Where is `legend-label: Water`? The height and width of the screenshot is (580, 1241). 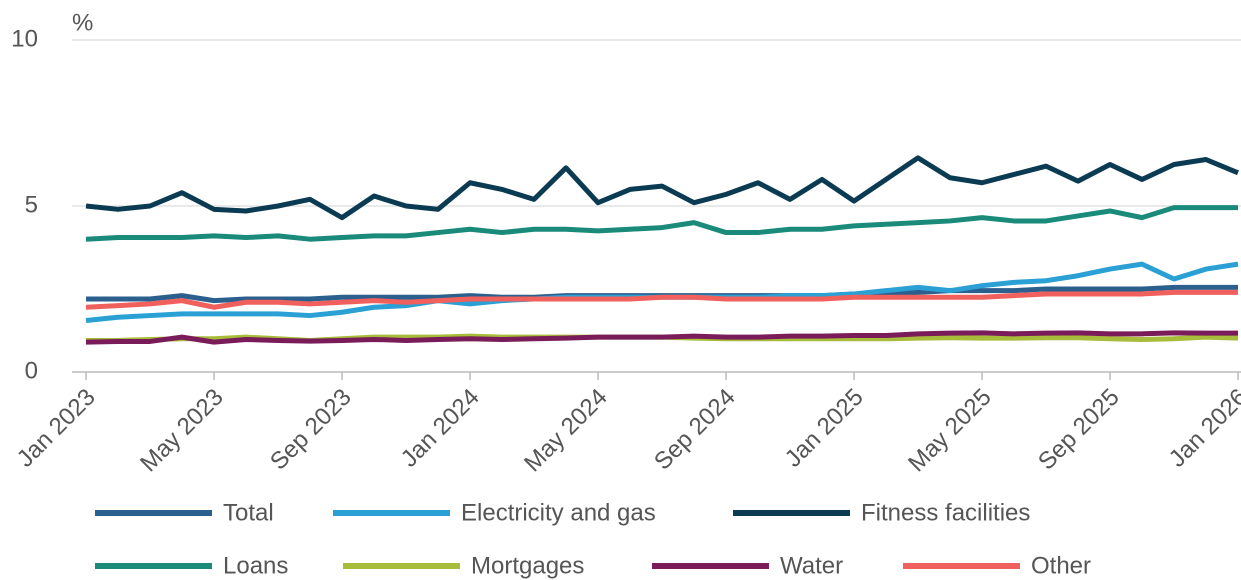
legend-label: Water is located at coordinates (811, 565).